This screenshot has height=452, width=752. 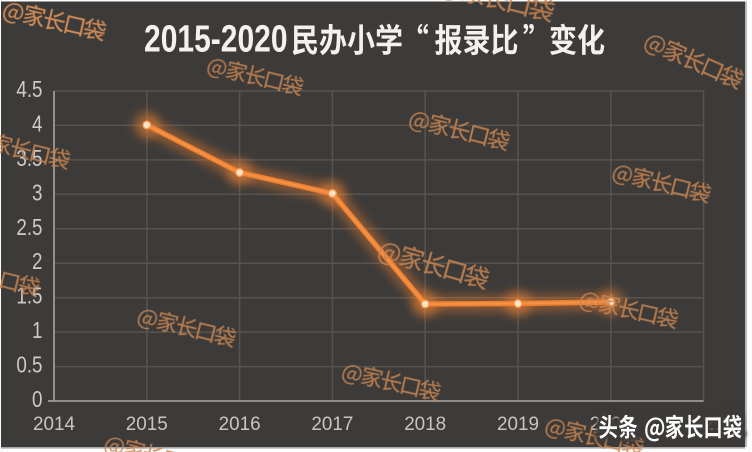 What do you see at coordinates (29, 365) in the screenshot?
I see `svg-text: 0.5` at bounding box center [29, 365].